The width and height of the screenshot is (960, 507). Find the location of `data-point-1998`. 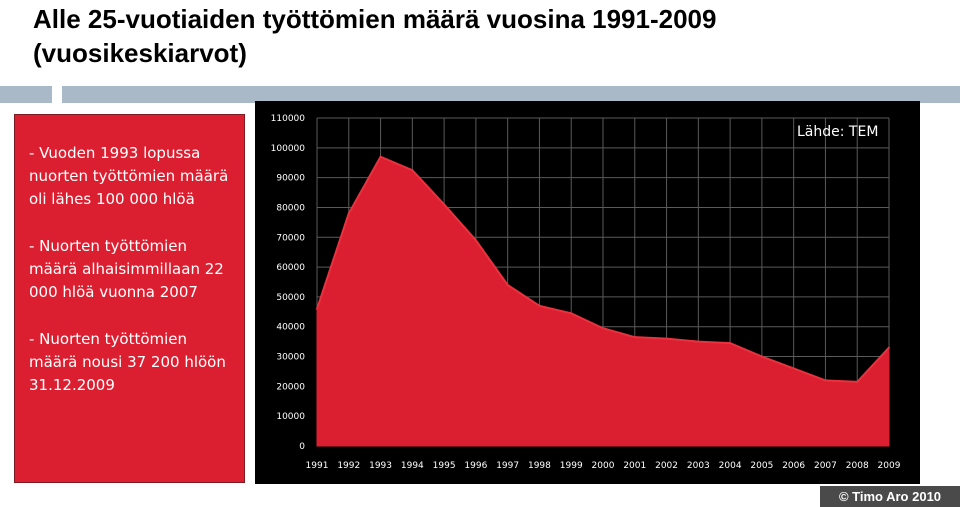

data-point-1998 is located at coordinates (539, 305).